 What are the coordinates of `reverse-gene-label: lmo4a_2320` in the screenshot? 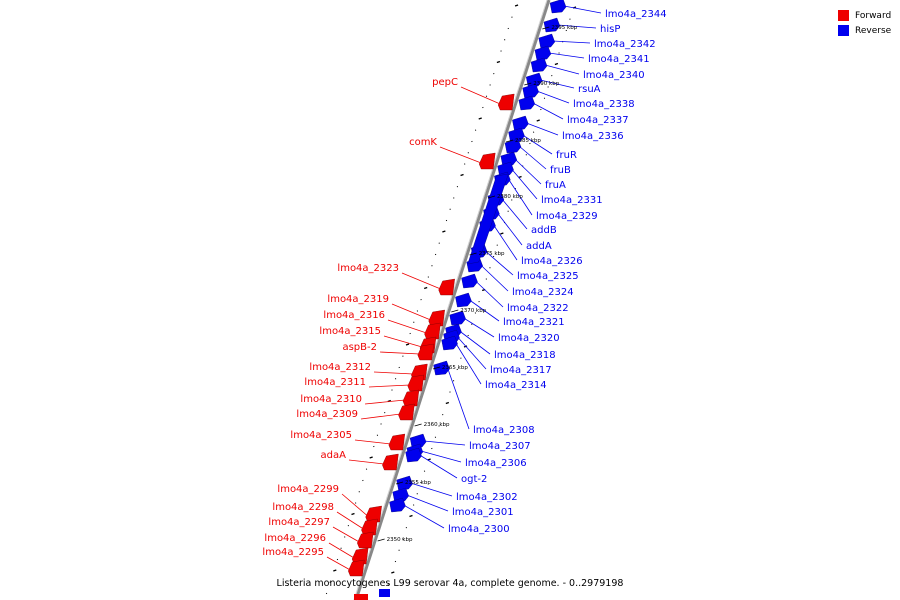 It's located at (529, 338).